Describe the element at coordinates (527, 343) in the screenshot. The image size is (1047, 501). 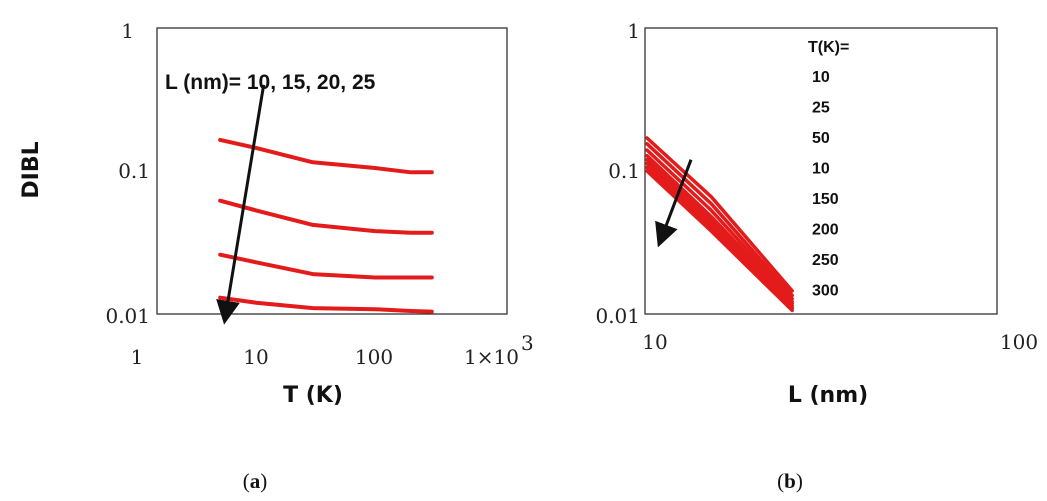
I see `x-tick-superscript: 3` at that location.